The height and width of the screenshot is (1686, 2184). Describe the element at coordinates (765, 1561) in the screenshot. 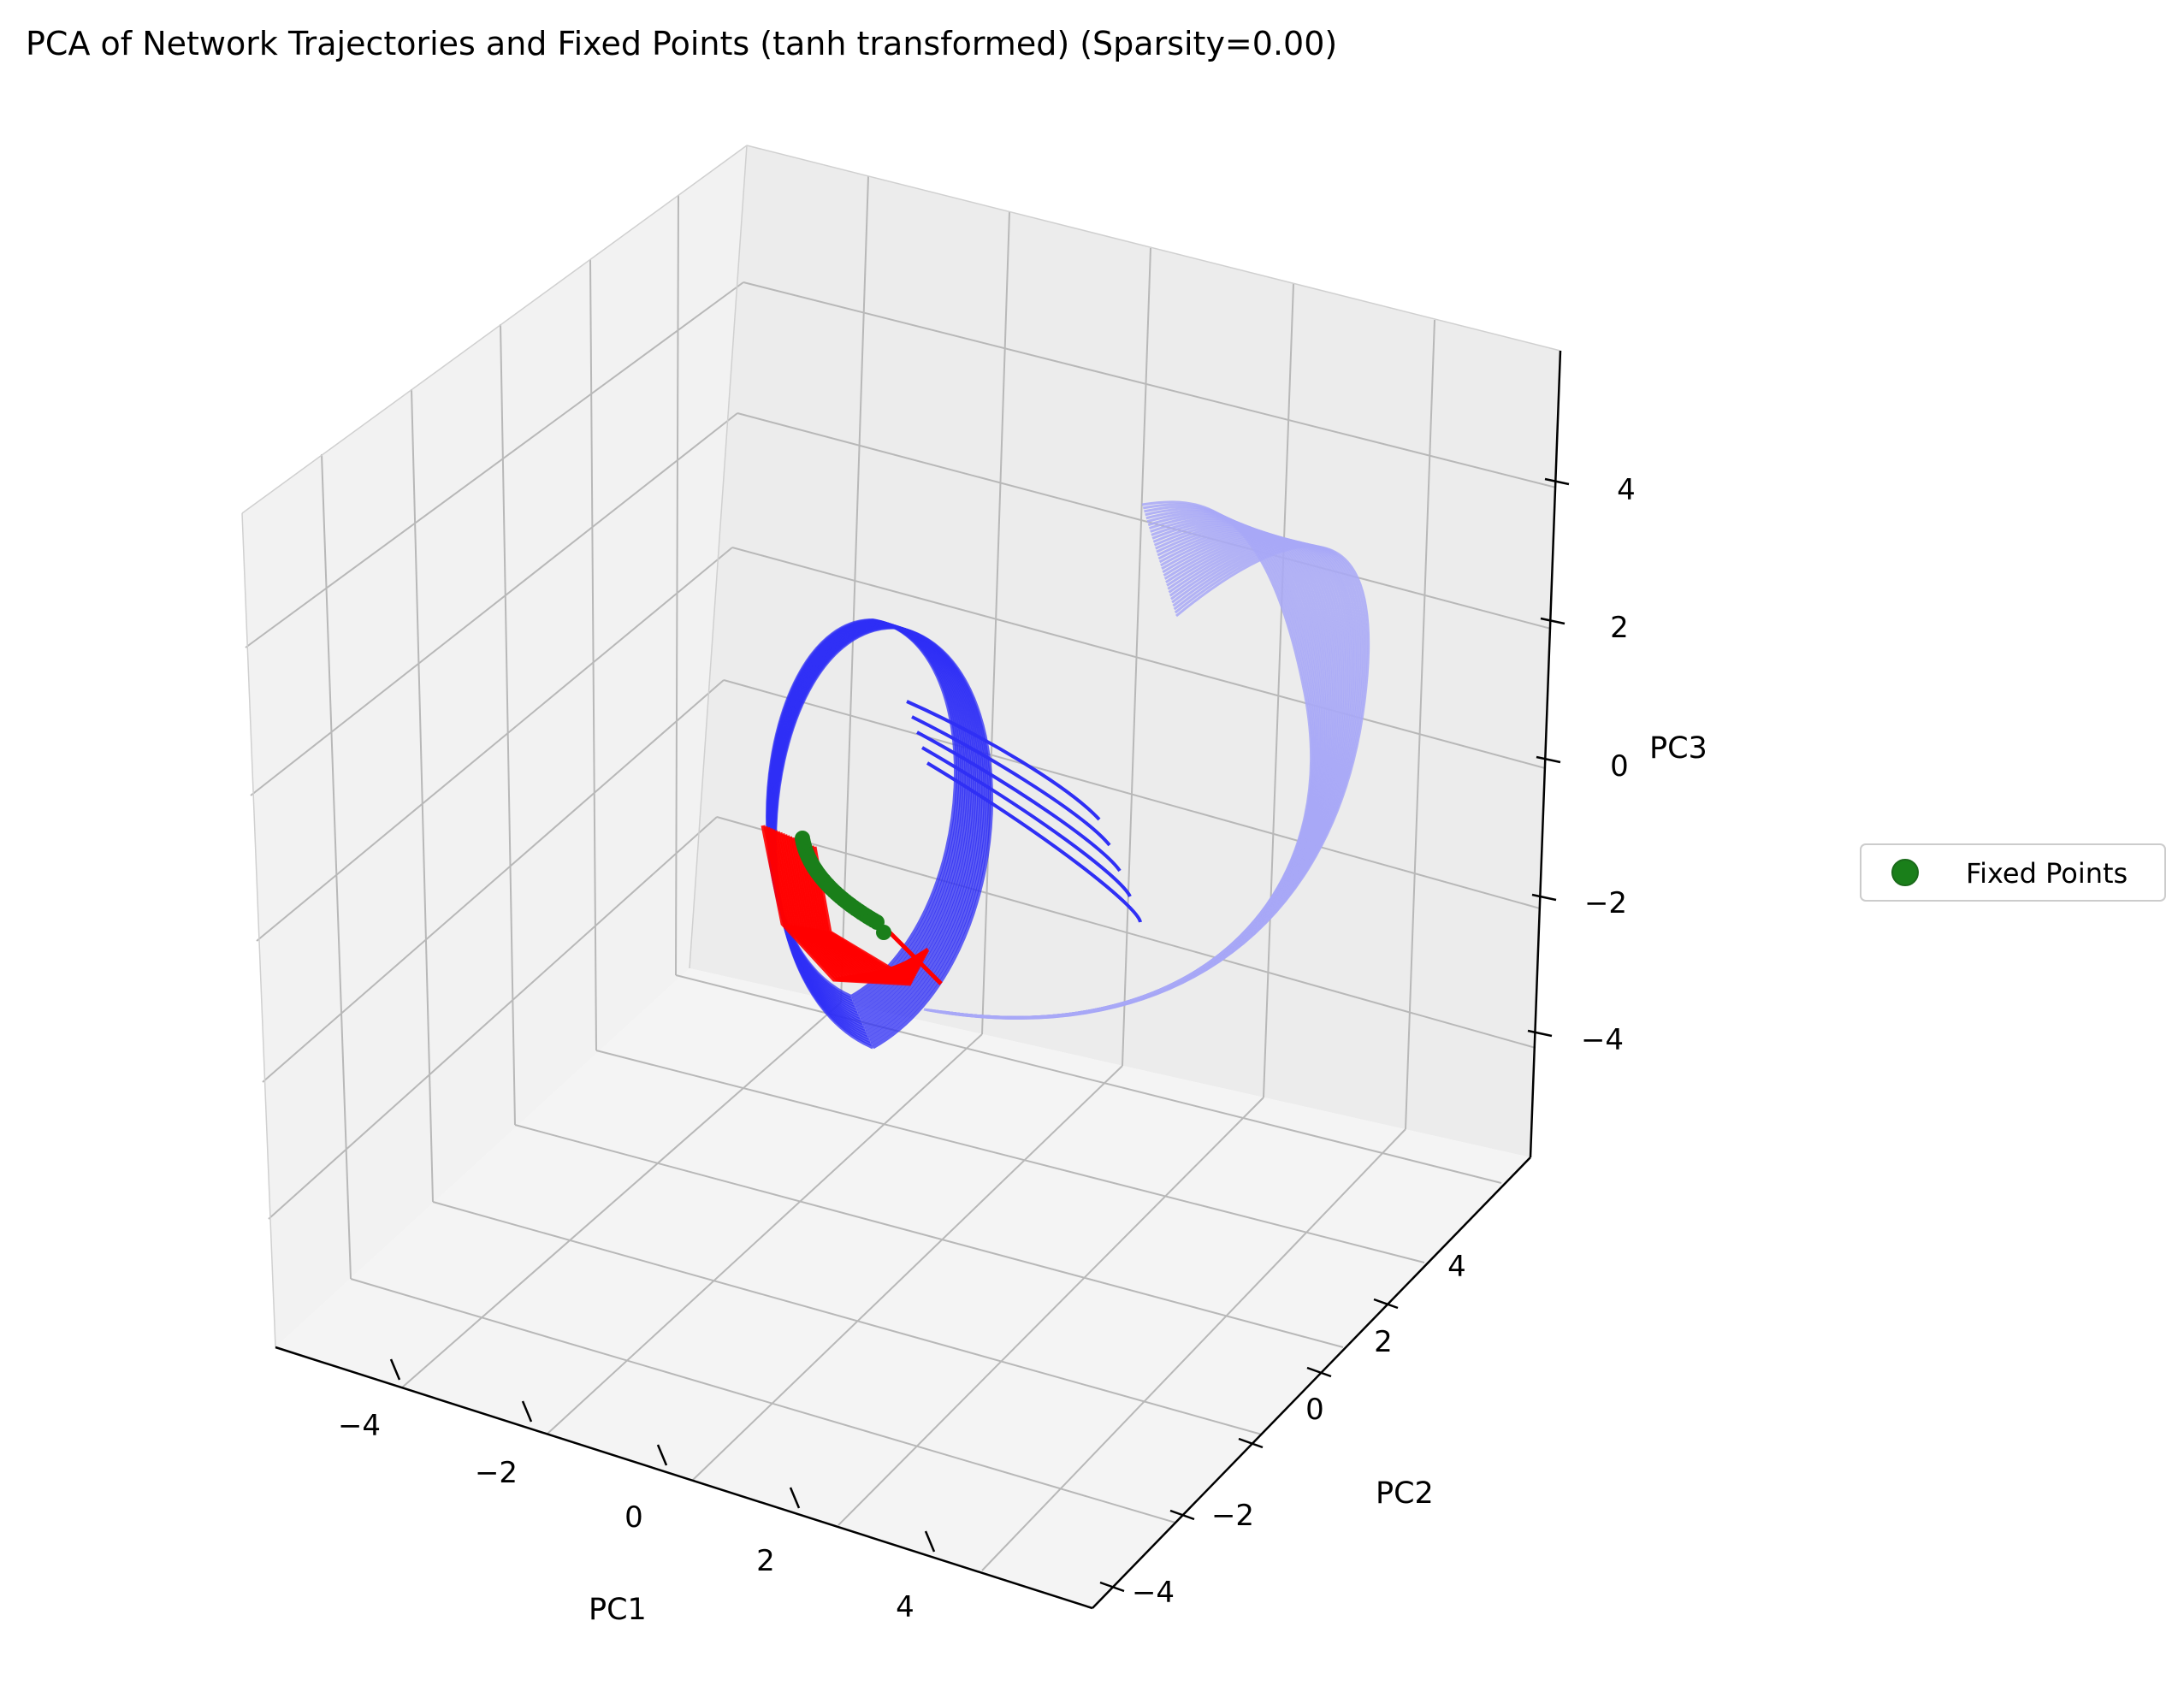

I see `pc1-tick-label: 2` at that location.